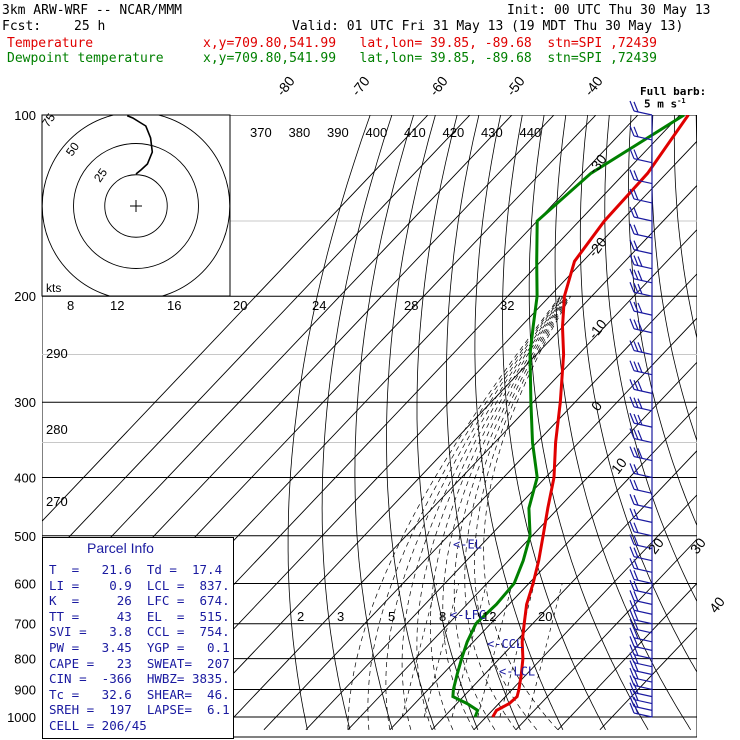 The width and height of the screenshot is (740, 740). I want to click on barb-key-line2: 5 m s-1, so click(665, 104).